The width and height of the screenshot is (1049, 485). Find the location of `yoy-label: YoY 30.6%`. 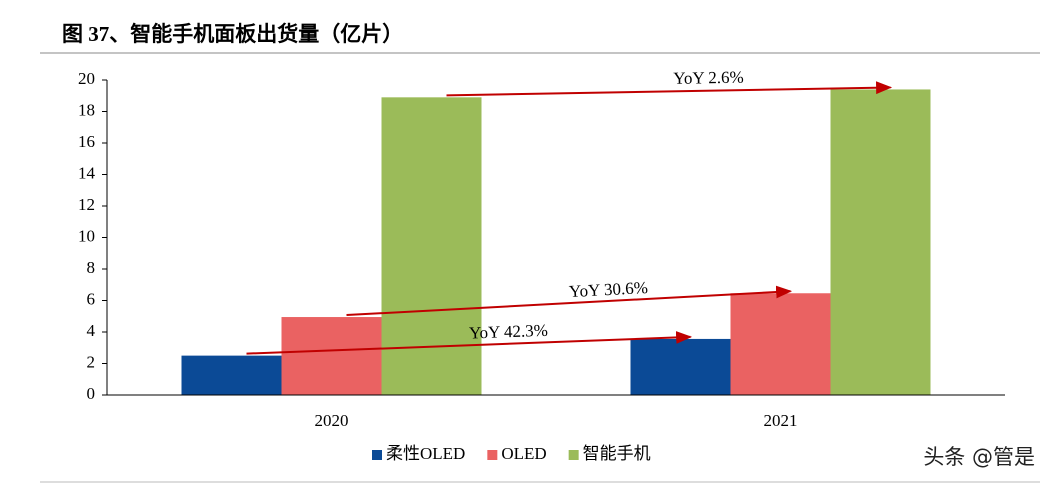

yoy-label: YoY 30.6% is located at coordinates (609, 289).